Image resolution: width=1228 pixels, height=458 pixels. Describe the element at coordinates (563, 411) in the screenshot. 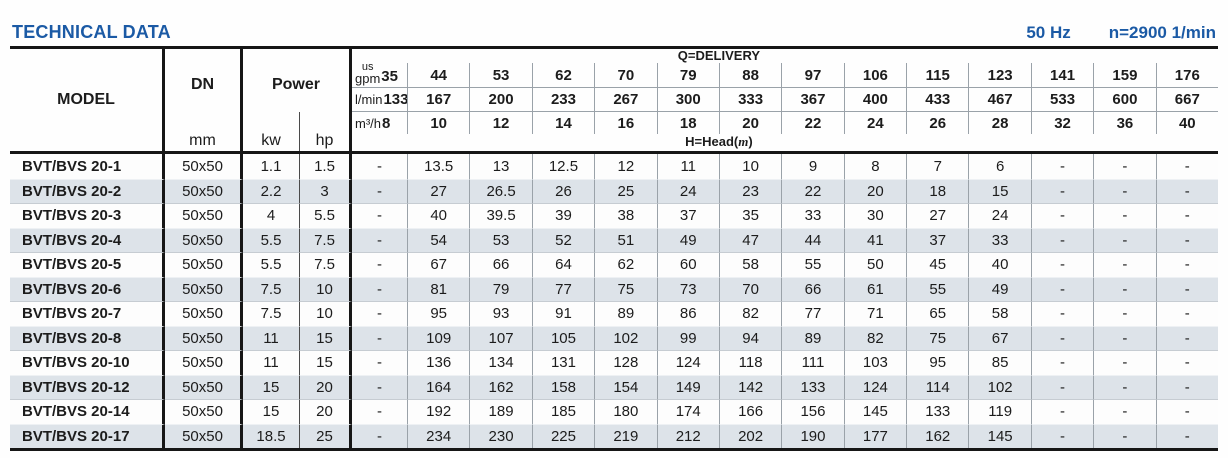

I see `head-value-cell: 185` at that location.